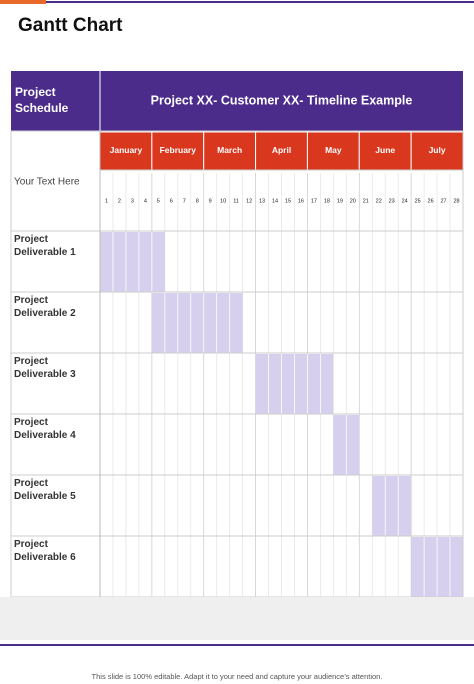 This screenshot has height=684, width=474. Describe the element at coordinates (45, 252) in the screenshot. I see `row-label-line: Deliverable 1` at that location.